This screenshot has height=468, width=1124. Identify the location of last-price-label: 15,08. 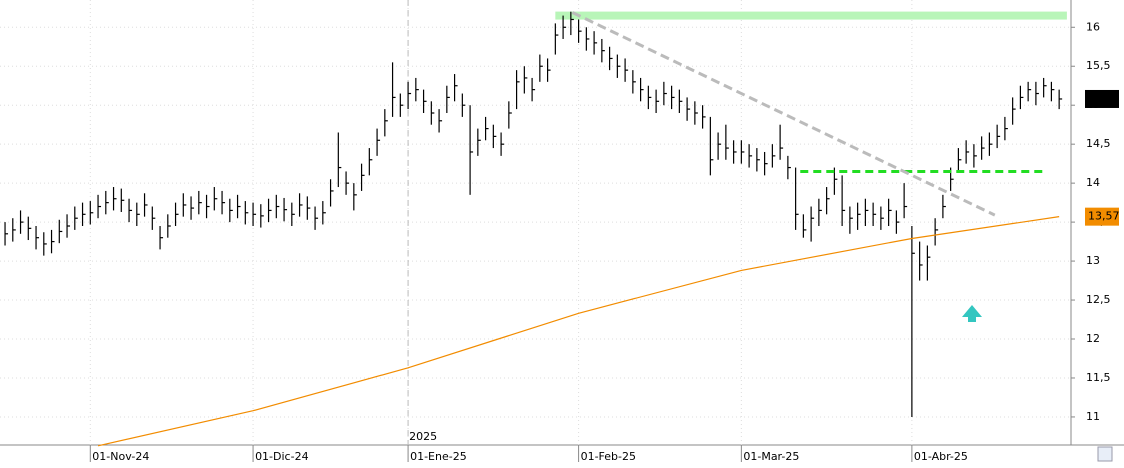
(1104, 98).